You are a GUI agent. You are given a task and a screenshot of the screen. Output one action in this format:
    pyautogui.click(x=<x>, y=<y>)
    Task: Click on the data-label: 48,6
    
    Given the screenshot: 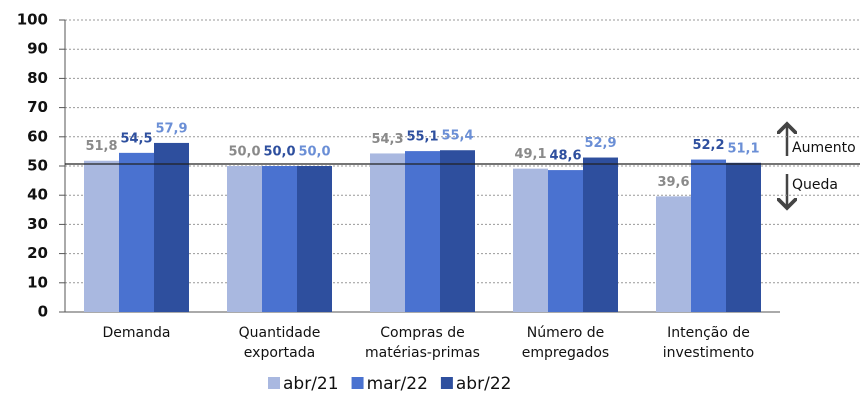 What is the action you would take?
    pyautogui.click(x=565, y=156)
    